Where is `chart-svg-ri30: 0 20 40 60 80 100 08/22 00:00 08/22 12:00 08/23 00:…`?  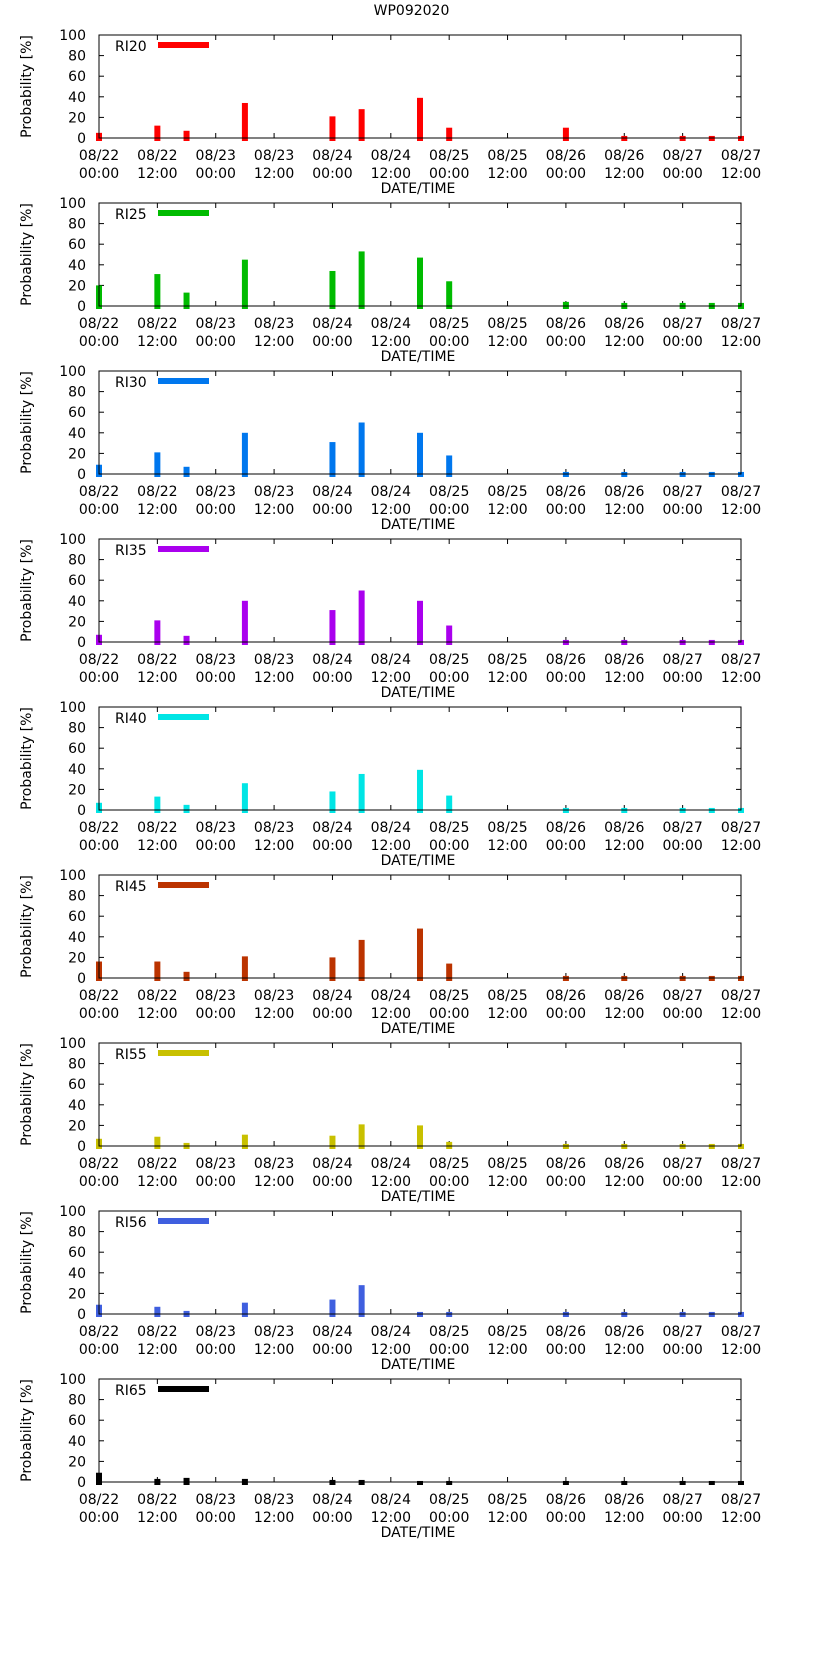 chart-svg-ri30: 0 20 40 60 80 100 08/22 00:00 08/22 12:00 08/23 00:… is located at coordinates (390, 448).